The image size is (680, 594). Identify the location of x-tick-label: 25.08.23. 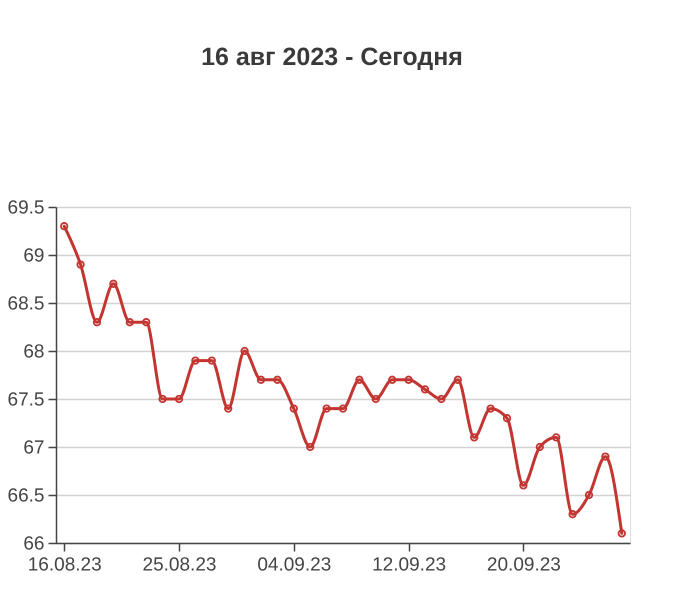
(179, 565).